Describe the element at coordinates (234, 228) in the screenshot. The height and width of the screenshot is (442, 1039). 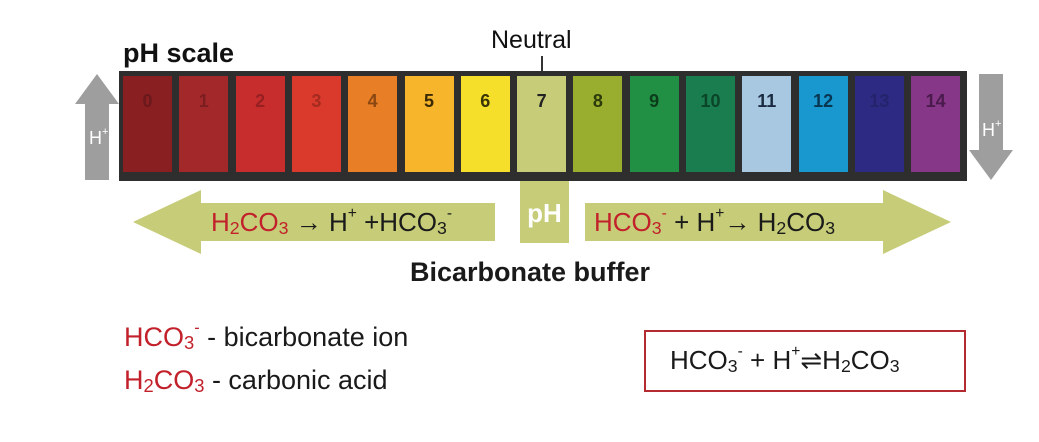
I see `left-reactant-sub2: 2` at that location.